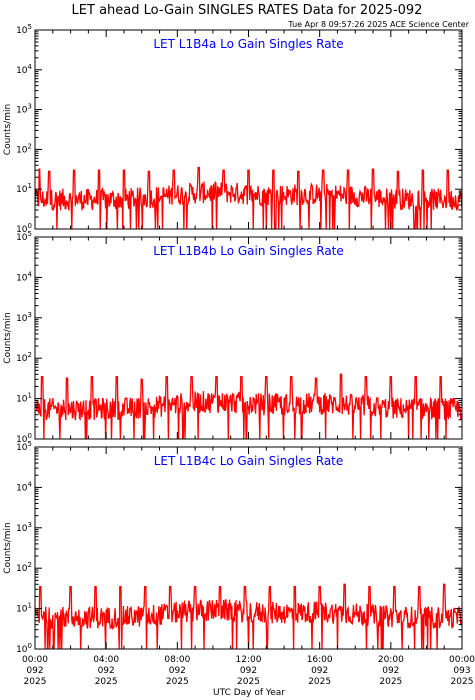 Image resolution: width=475 pixels, height=700 pixels. I want to click on panel-title: LET L1B4b Lo Gain Singles Rate, so click(248, 251).